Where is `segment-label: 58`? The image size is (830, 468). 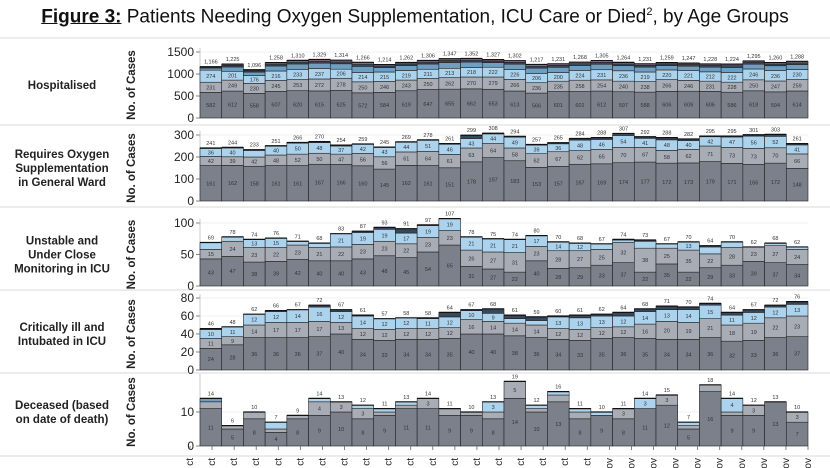
segment-label: 58 is located at coordinates (515, 155).